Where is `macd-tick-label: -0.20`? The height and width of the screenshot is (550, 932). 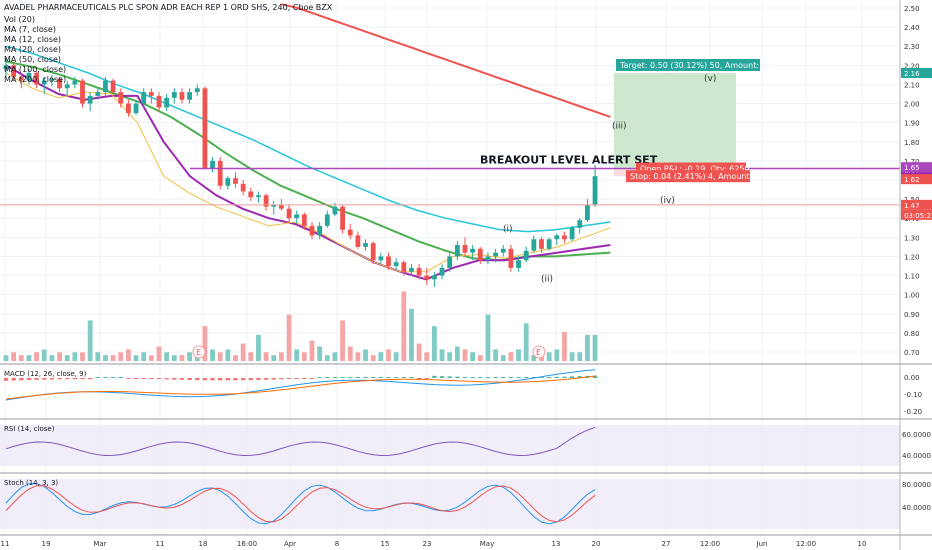 macd-tick-label: -0.20 is located at coordinates (913, 412).